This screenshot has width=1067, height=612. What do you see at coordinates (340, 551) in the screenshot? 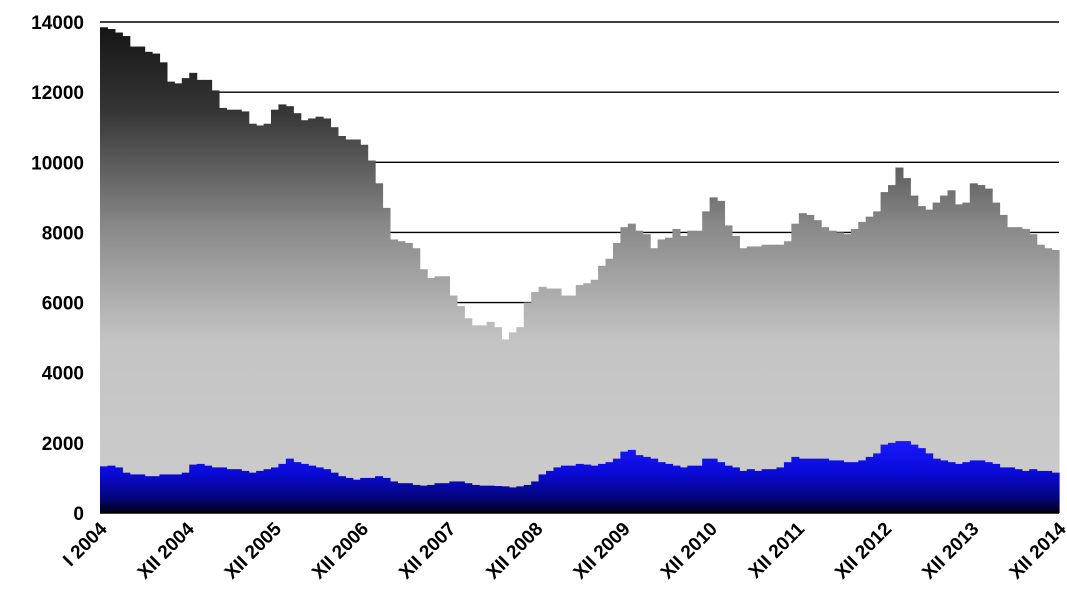
I see `x-tick-label: XII 2006` at bounding box center [340, 551].